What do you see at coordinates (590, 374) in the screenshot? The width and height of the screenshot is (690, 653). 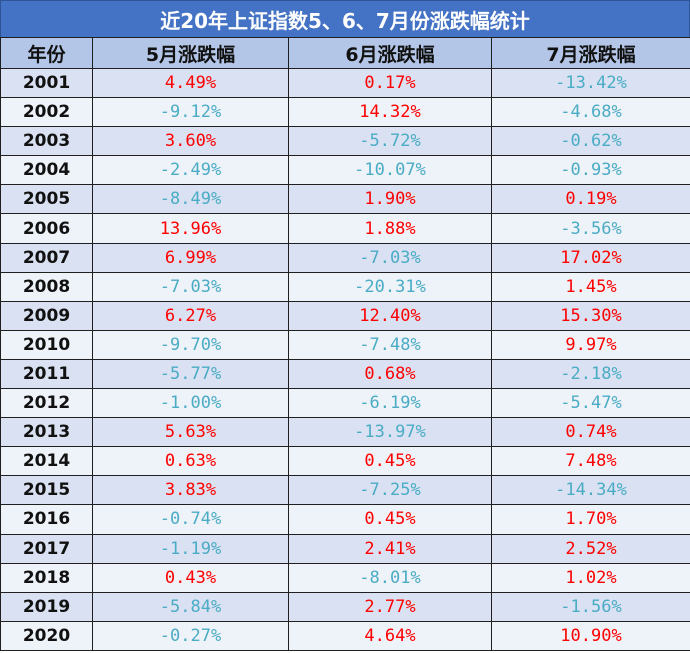 I see `july-change-cell: -2.18%` at bounding box center [590, 374].